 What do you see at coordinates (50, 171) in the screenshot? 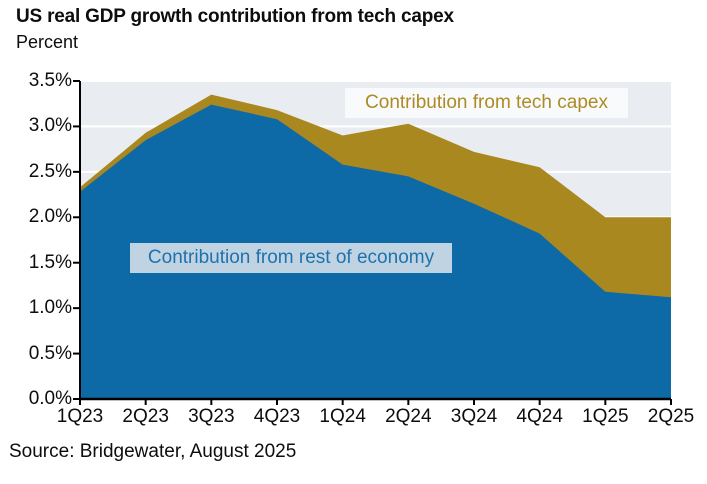
I see `y-axis-label: 2.5%` at bounding box center [50, 171].